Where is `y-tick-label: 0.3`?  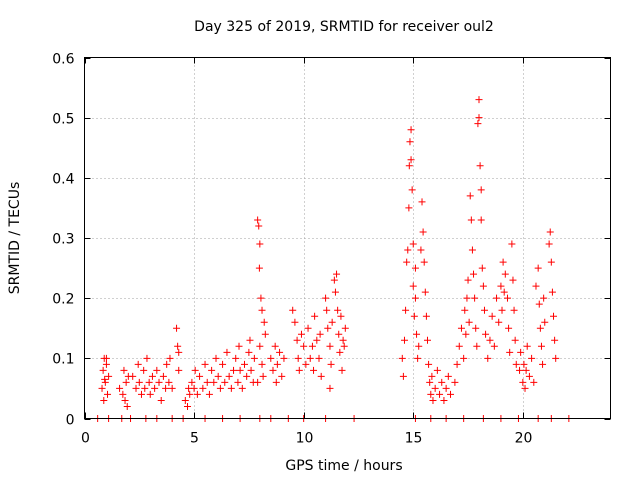
y-tick-label: 0.3 is located at coordinates (63, 240).